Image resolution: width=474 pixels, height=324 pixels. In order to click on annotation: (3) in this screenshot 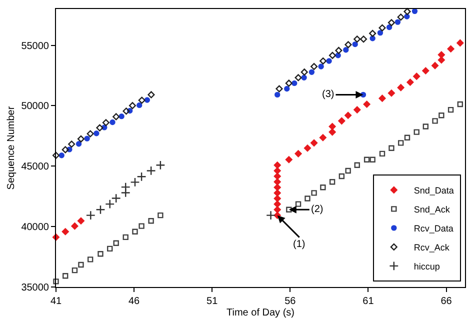, I will do `click(328, 94)`.